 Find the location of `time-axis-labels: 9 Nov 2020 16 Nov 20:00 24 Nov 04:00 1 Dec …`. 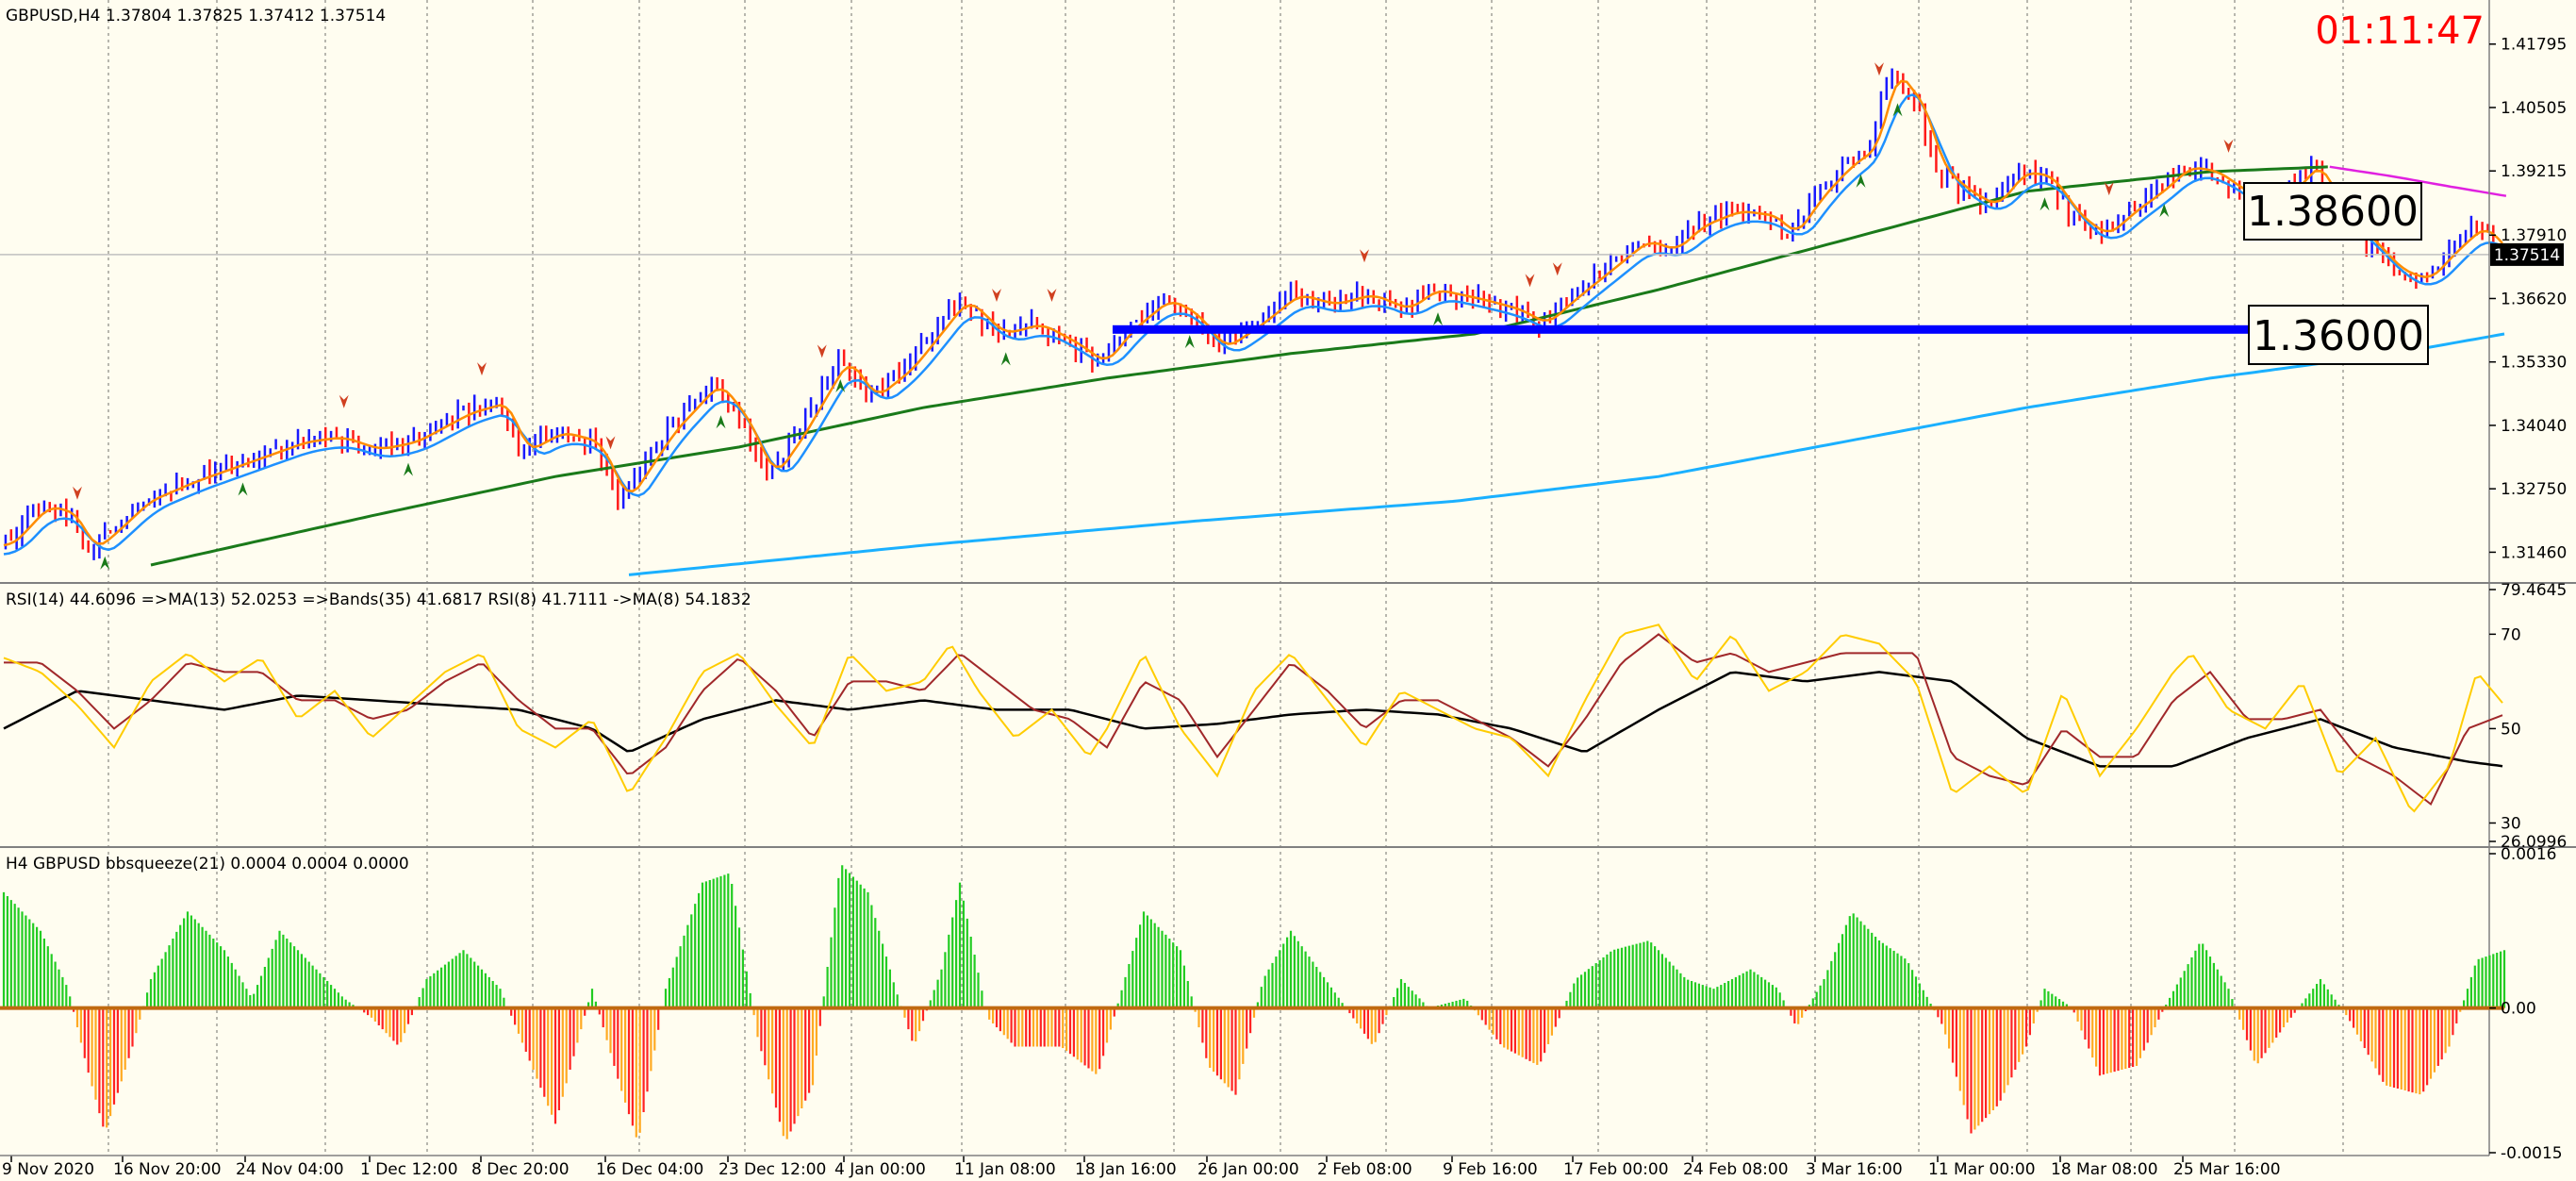

time-axis-labels: 9 Nov 2020 16 Nov 20:00 24 Nov 04:00 1 Dec … is located at coordinates (1244, 1167).